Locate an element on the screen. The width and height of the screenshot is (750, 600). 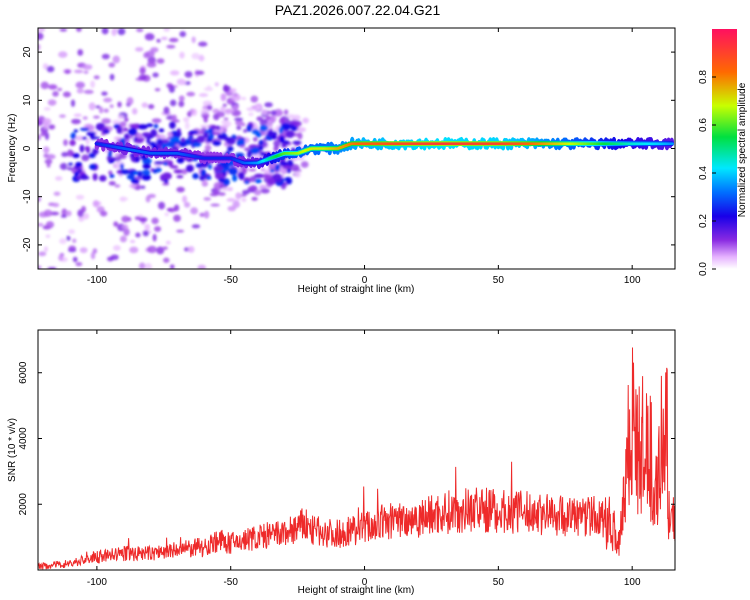
colorbar-gradient is located at coordinates (724, 149).